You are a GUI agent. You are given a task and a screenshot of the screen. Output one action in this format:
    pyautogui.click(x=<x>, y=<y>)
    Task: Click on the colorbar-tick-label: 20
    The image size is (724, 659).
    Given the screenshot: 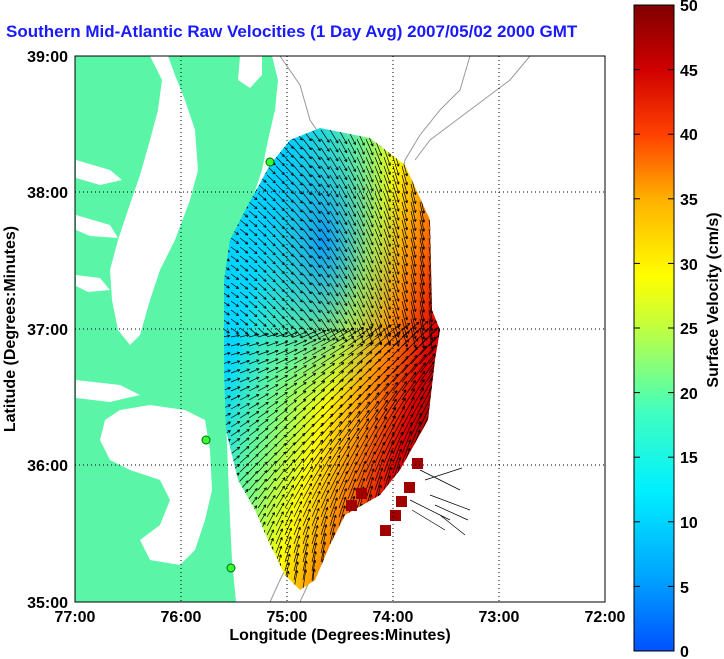 What is the action you would take?
    pyautogui.click(x=689, y=394)
    